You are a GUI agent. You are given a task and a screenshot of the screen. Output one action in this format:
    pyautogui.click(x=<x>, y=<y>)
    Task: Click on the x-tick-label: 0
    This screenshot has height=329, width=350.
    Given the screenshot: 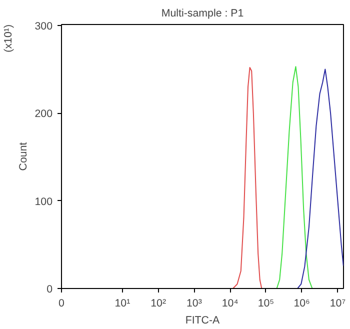 What is the action you would take?
    pyautogui.click(x=61, y=304)
    